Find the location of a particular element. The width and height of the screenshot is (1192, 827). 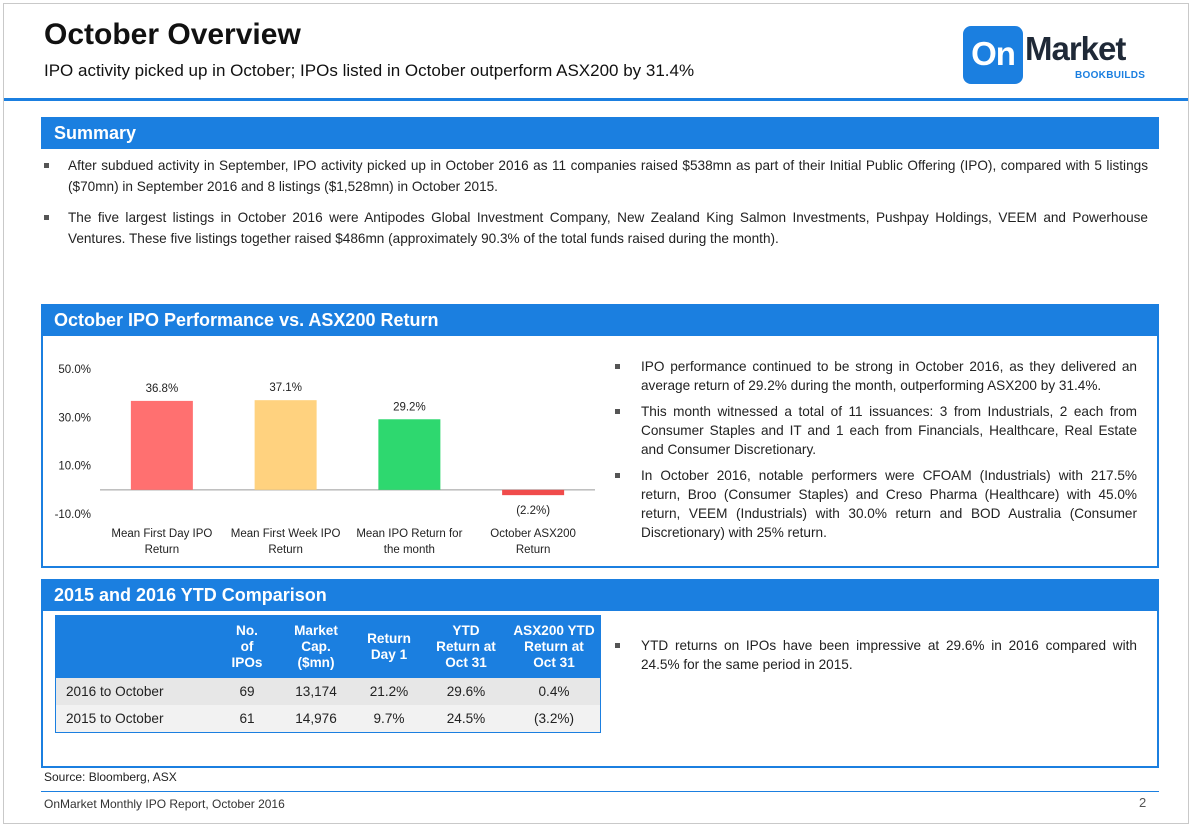

table-cell: 2015 to October is located at coordinates (136, 718).